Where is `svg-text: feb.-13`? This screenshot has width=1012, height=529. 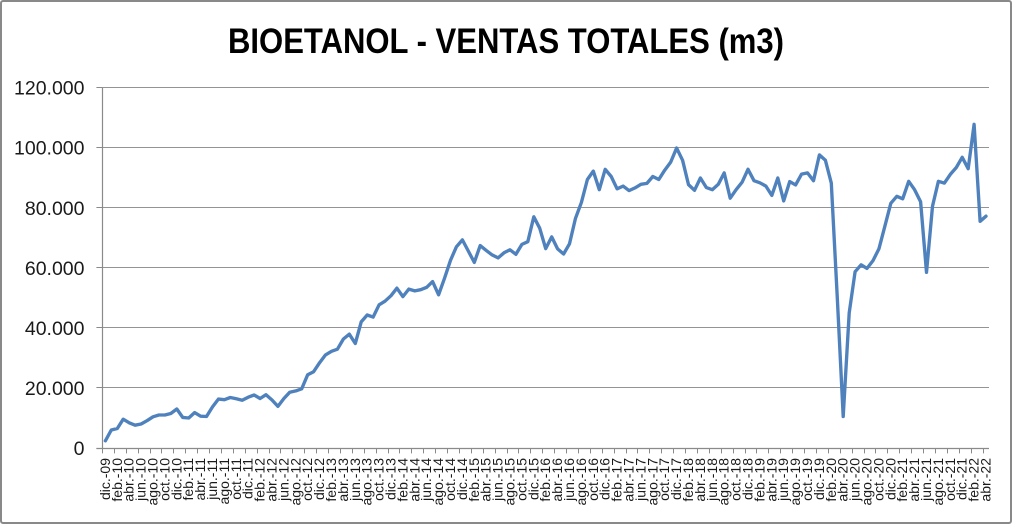 svg-text: feb.-13 is located at coordinates (331, 480).